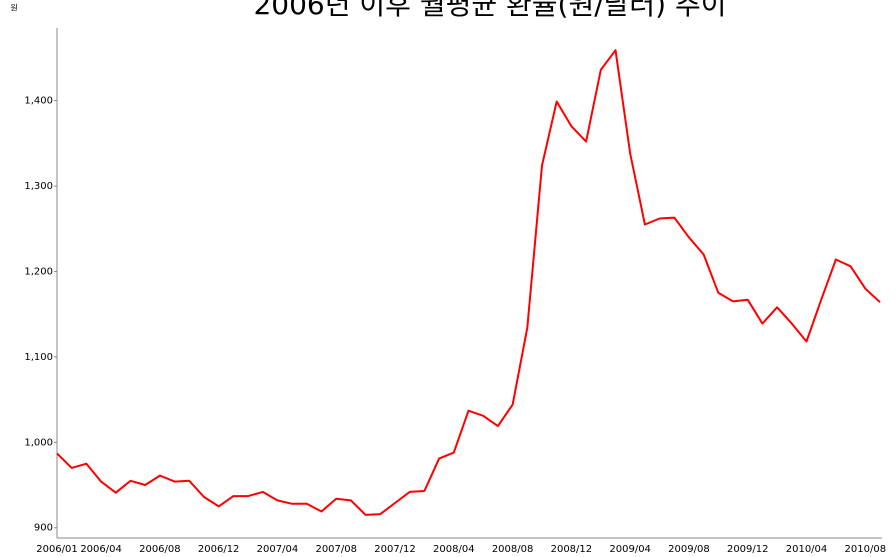 The height and width of the screenshot is (557, 896). I want to click on y-tick-label: 1,100, so click(38, 357).